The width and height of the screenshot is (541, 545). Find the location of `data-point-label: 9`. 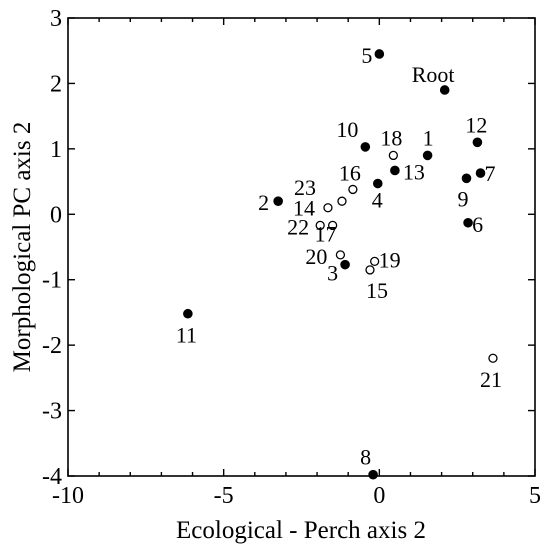

data-point-label: 9 is located at coordinates (463, 198).